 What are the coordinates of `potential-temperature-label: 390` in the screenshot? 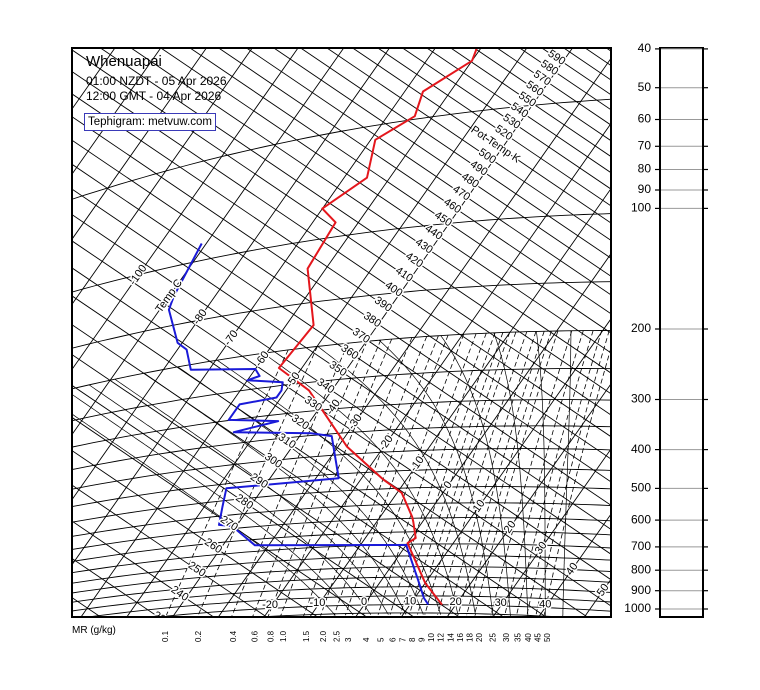 It's located at (383, 304).